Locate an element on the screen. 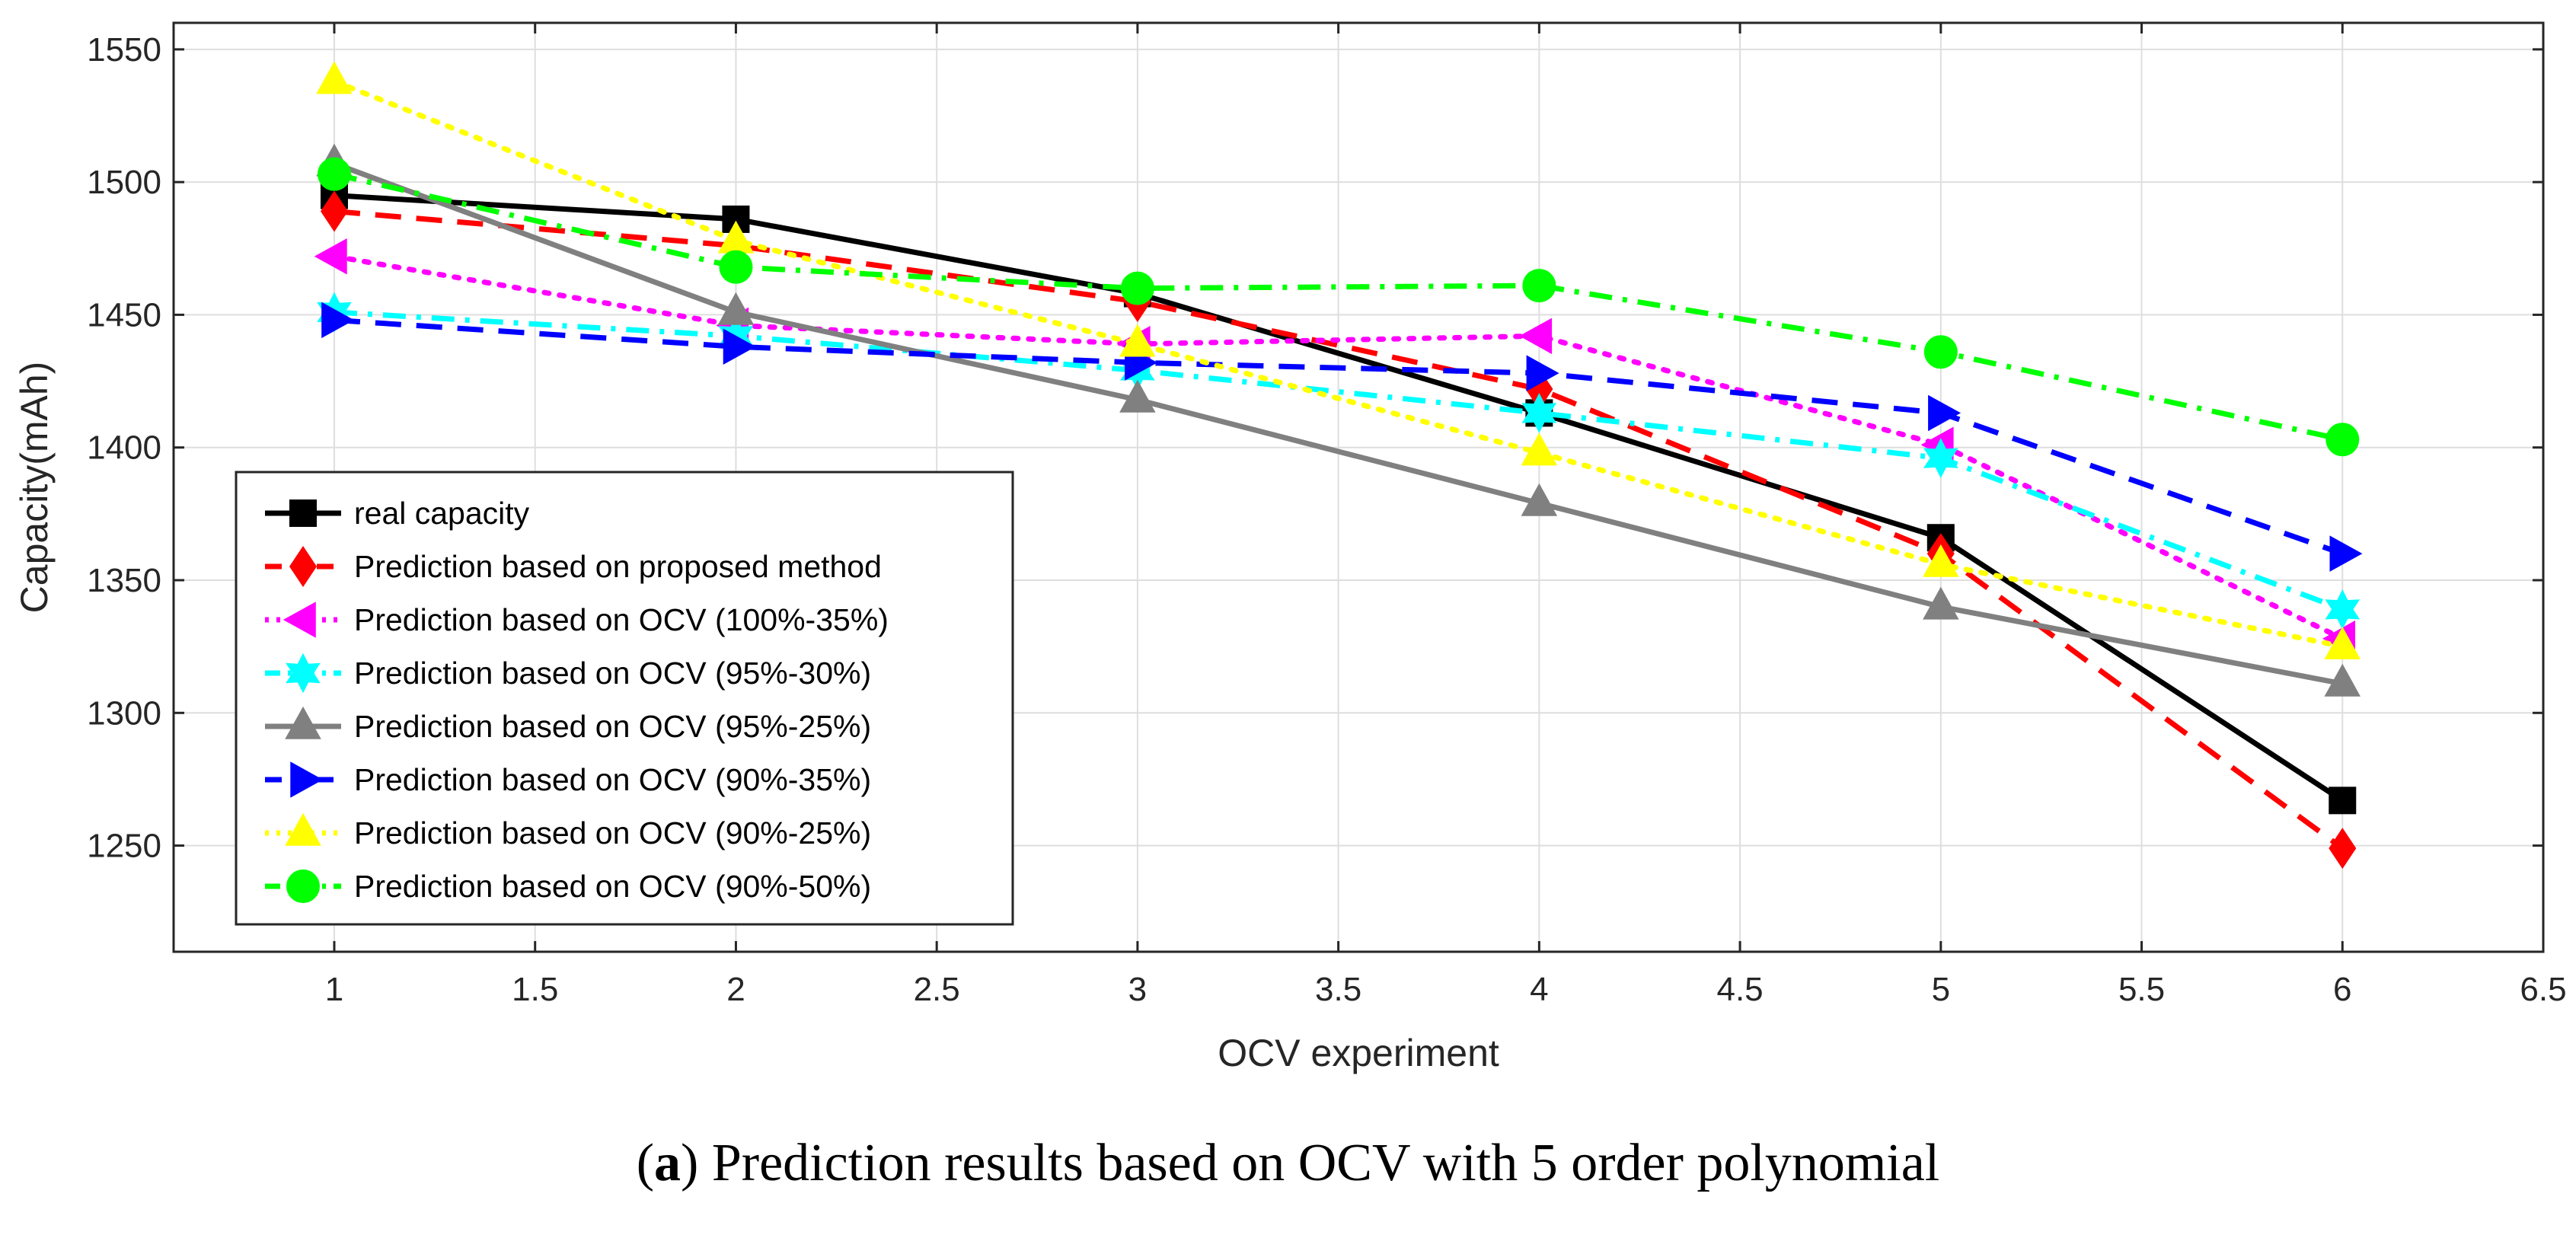  legend-label: Prediction based on proposed method is located at coordinates (618, 566).